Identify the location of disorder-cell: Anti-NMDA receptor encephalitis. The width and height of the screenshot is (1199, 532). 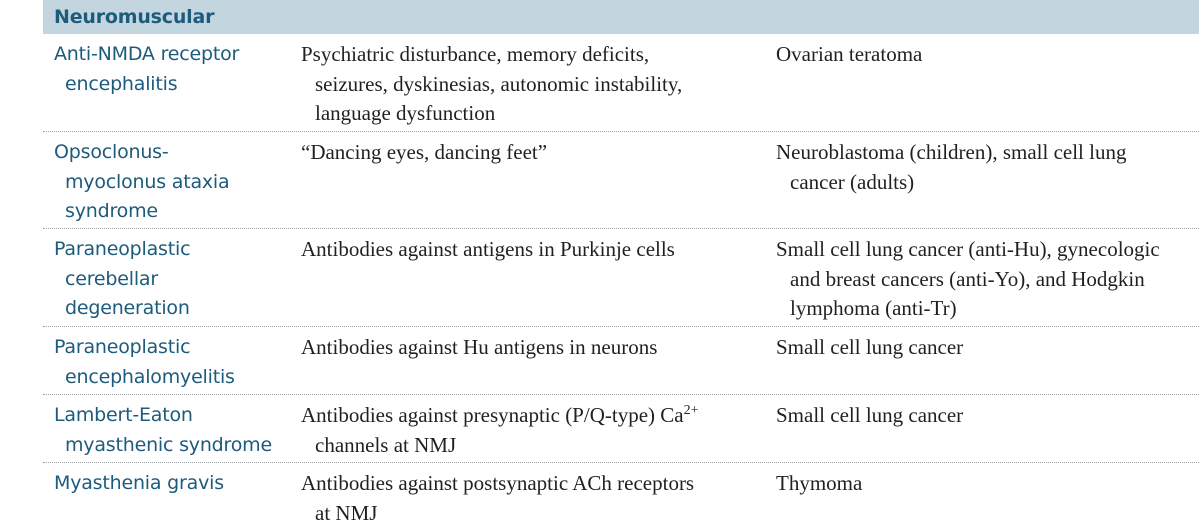
(147, 69).